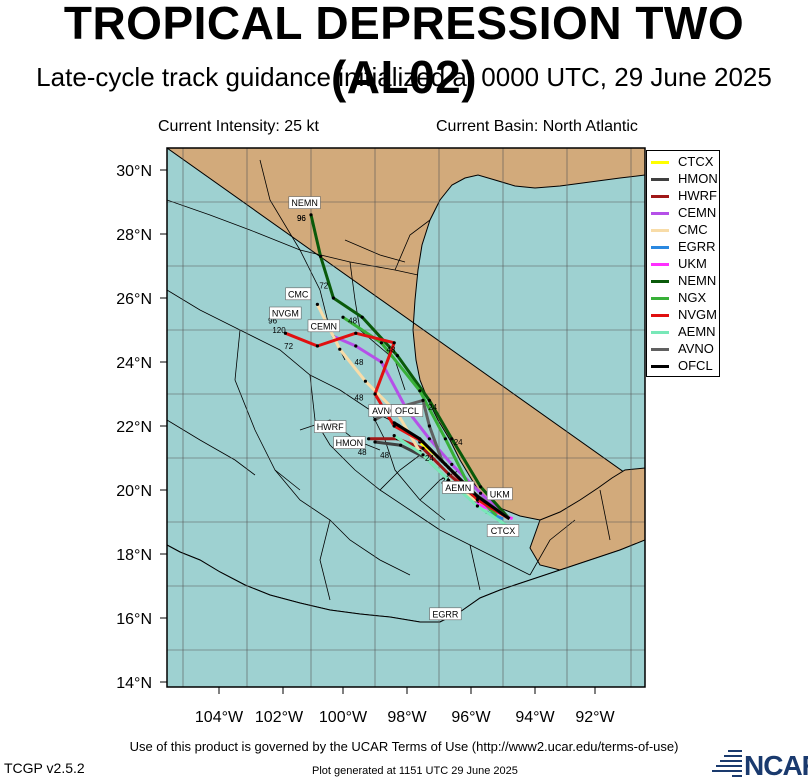 This screenshot has height=782, width=808. I want to click on lat-label: 26°N, so click(134, 299).